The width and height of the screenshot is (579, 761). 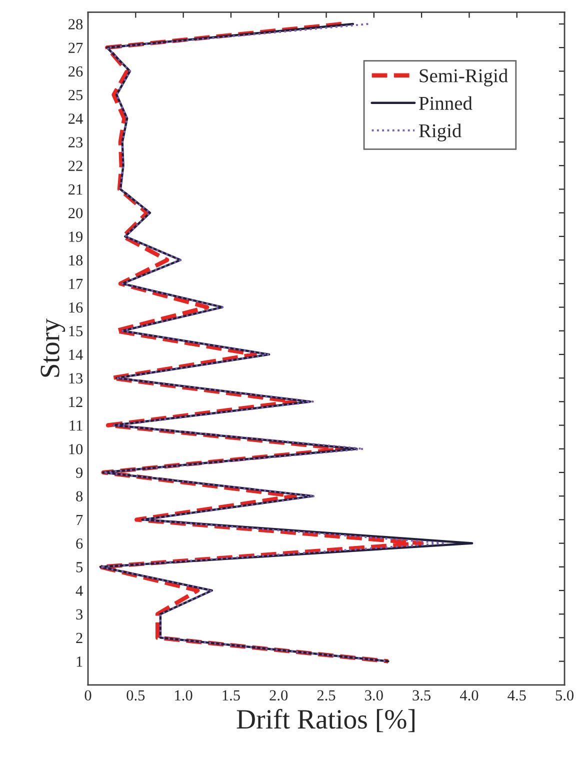 I want to click on y-tick-label: 19, so click(x=76, y=237).